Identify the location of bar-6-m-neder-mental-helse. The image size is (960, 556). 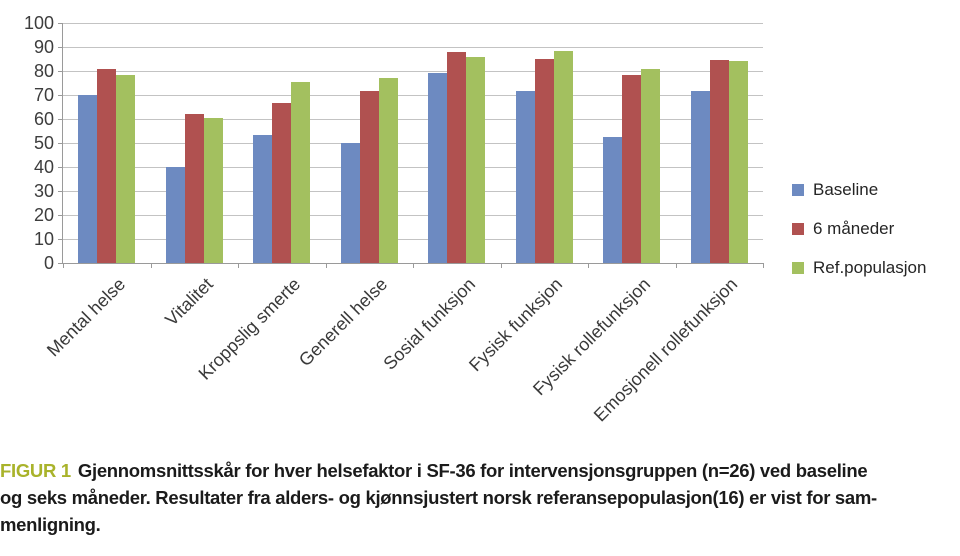
(107, 165).